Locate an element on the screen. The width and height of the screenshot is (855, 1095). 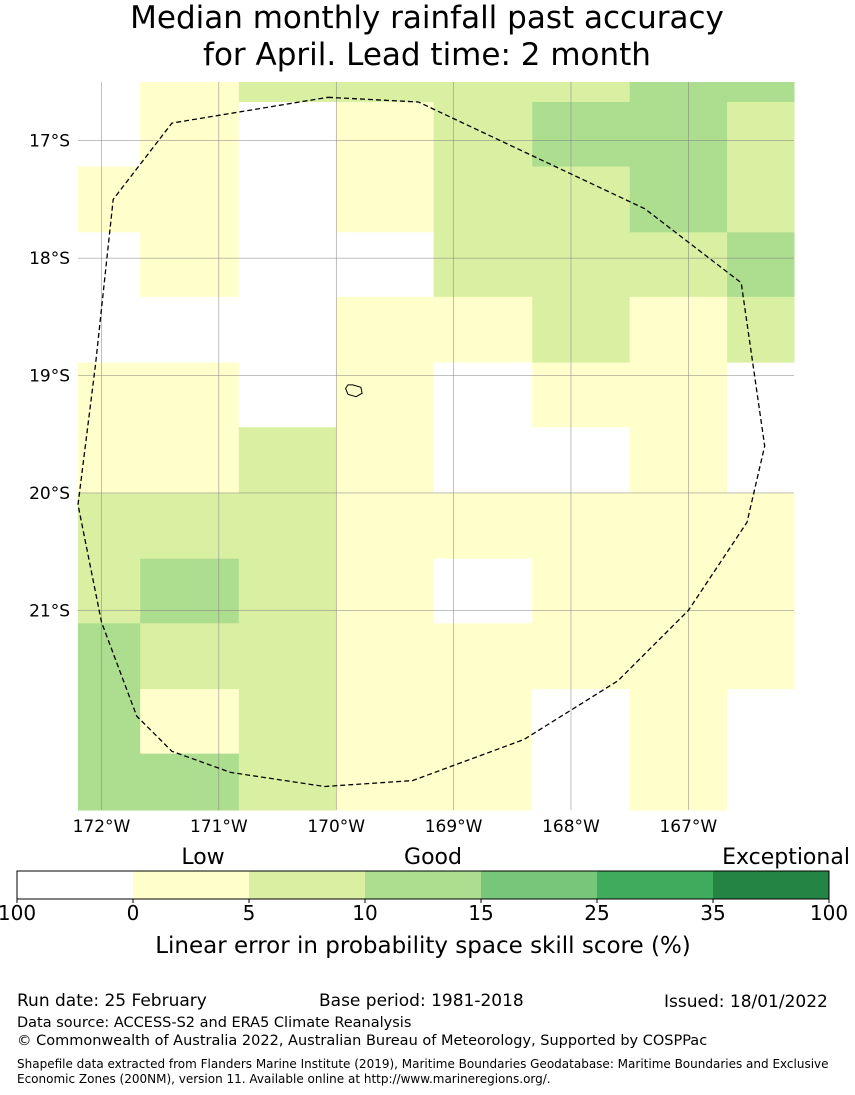
y-tick-label: 18°S is located at coordinates (49, 259).